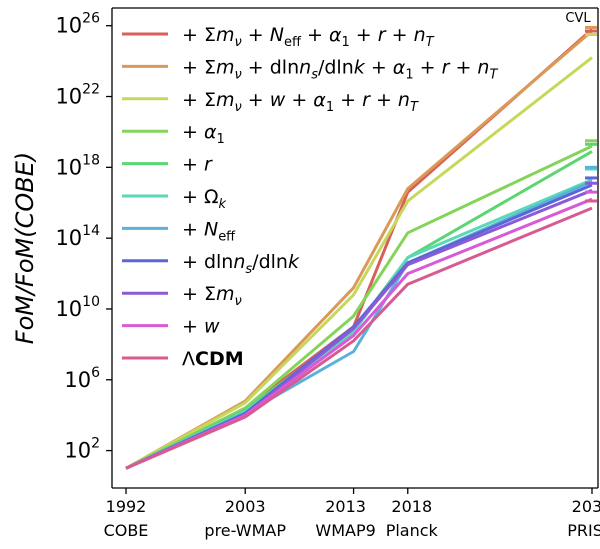 The height and width of the screenshot is (549, 600). Describe the element at coordinates (204, 199) in the screenshot. I see `legend-entry: + Ωk` at that location.